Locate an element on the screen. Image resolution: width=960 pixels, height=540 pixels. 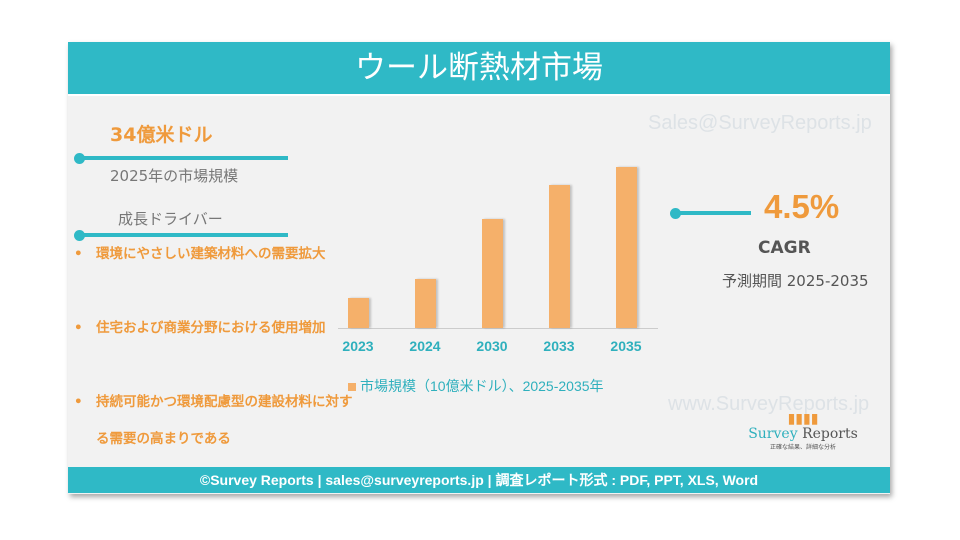
drivers-heading: 成長ドライバー is located at coordinates (170, 219).